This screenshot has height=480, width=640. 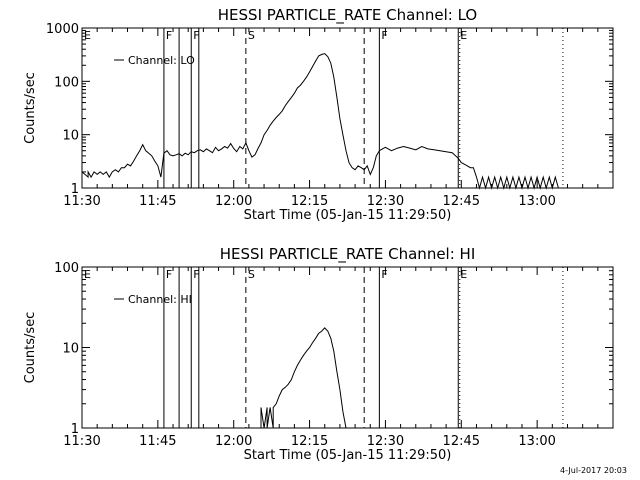 I want to click on chart-title: HESSI PARTICLE_RATE Channel: LO, so click(x=347, y=15).